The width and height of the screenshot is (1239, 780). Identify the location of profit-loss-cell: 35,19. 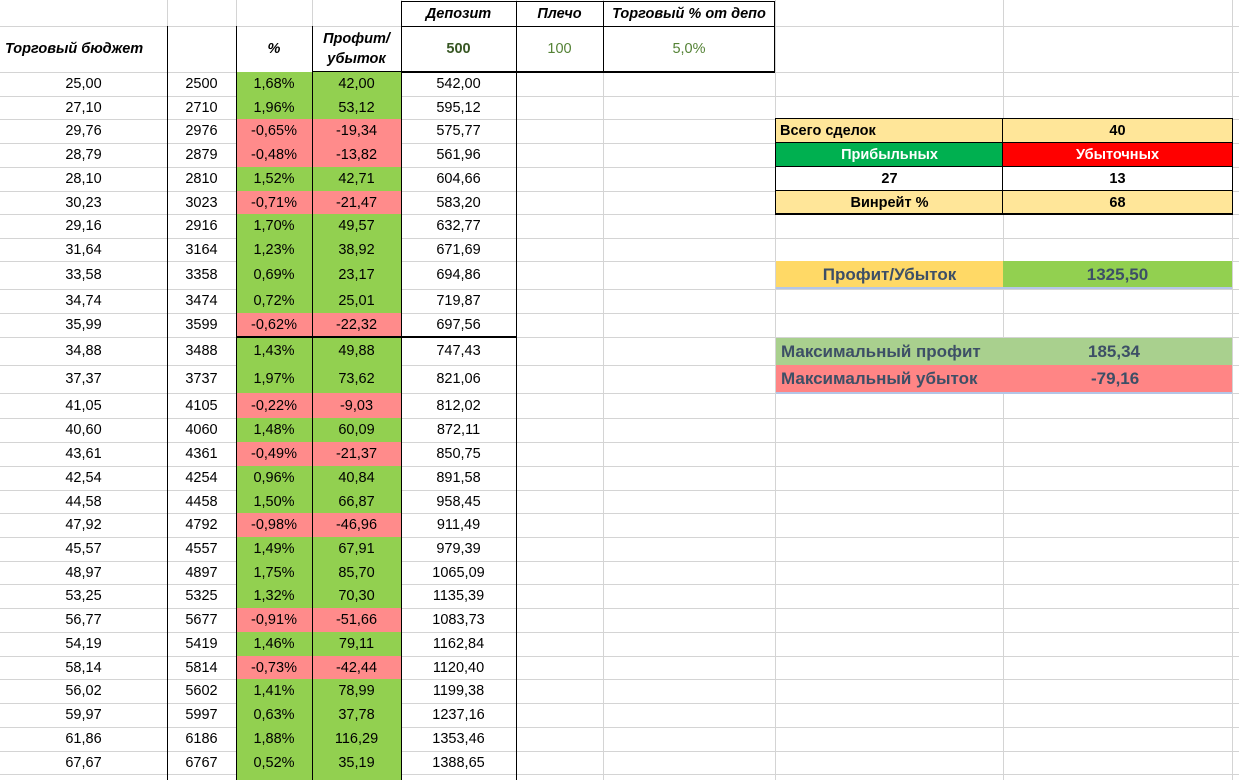
(356, 762).